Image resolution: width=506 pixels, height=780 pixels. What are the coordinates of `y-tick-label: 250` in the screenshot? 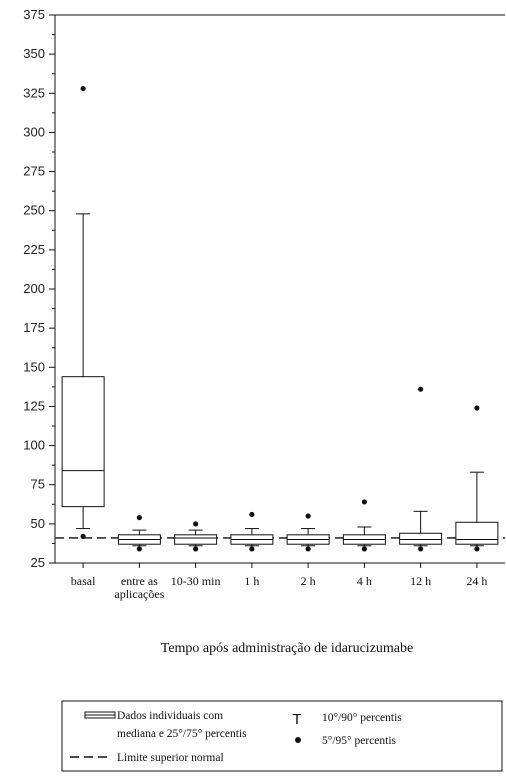 It's located at (34, 210).